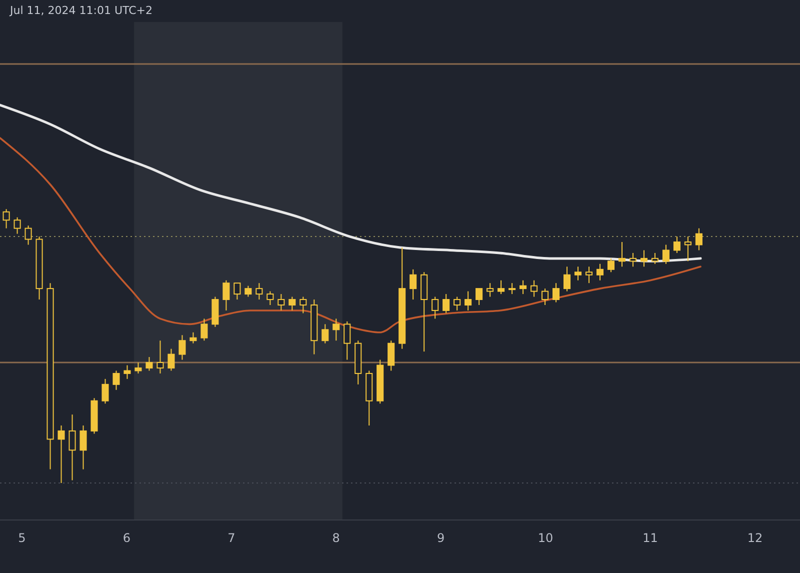  What do you see at coordinates (232, 538) in the screenshot?
I see `x-tick-label: 7` at bounding box center [232, 538].